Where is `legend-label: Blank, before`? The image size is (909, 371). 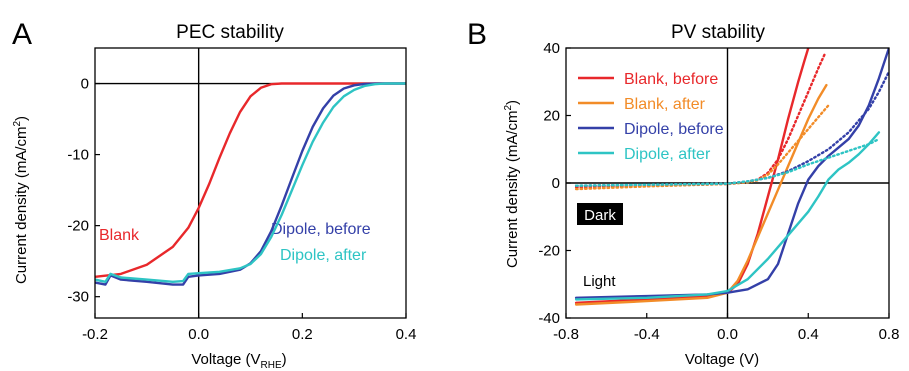 legend-label: Blank, before is located at coordinates (671, 79).